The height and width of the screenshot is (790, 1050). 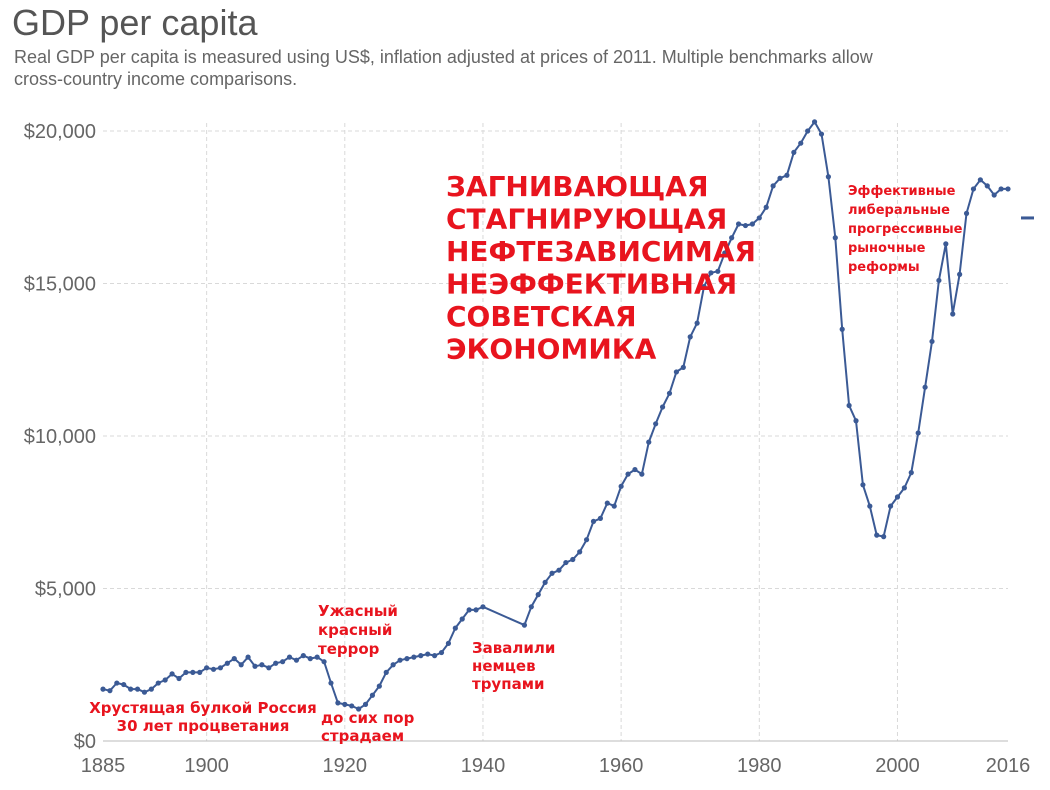 What do you see at coordinates (206, 766) in the screenshot?
I see `x-tick-label: 1900` at bounding box center [206, 766].